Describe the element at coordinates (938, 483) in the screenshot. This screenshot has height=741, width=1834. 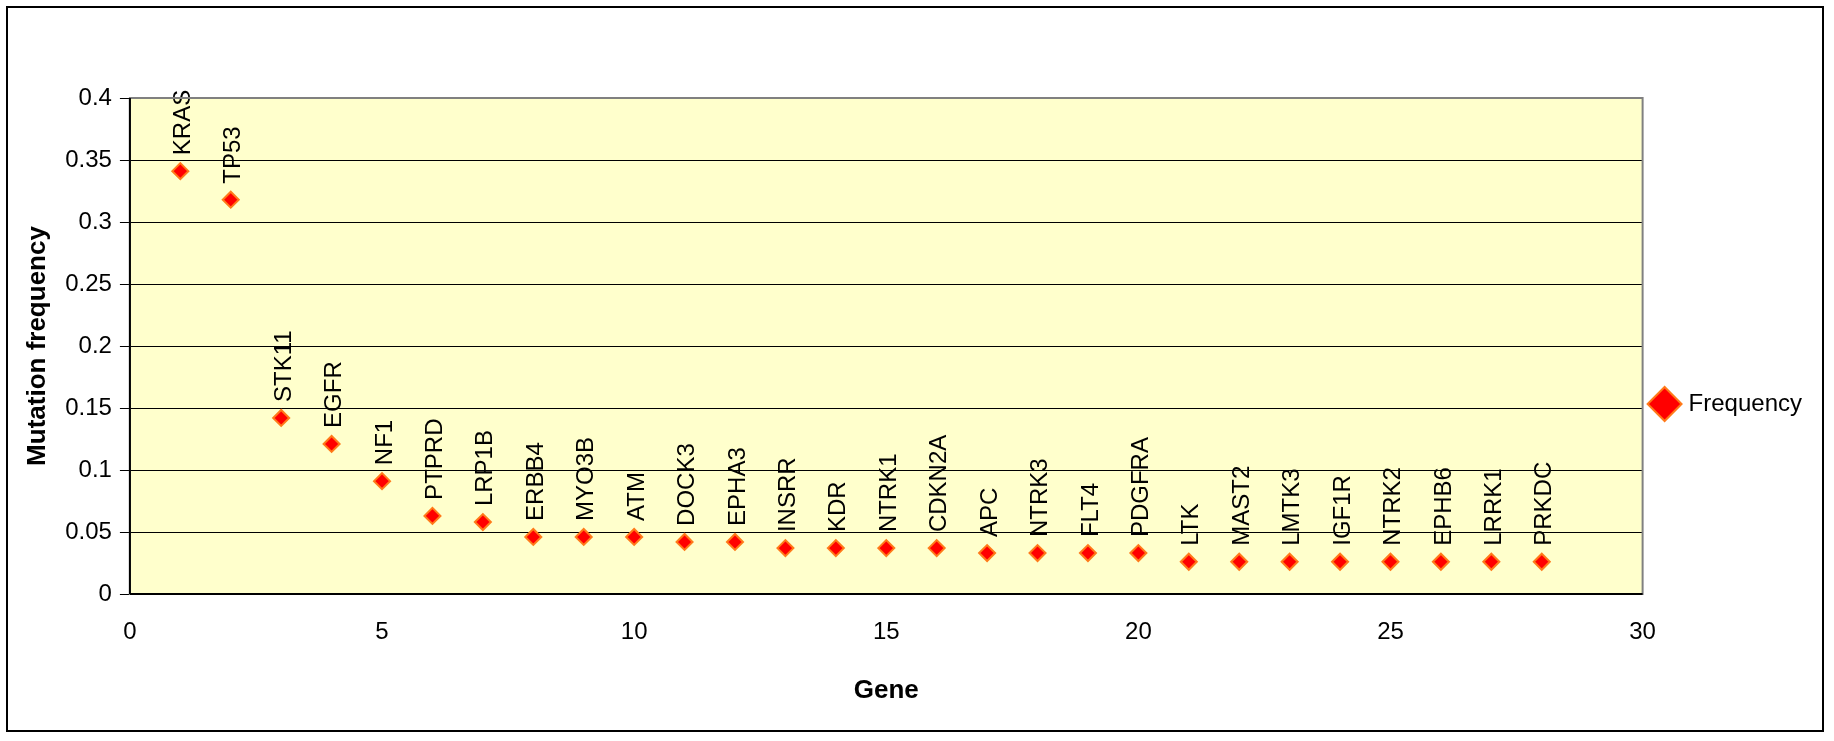
I see `annotation: CDKN2A` at that location.